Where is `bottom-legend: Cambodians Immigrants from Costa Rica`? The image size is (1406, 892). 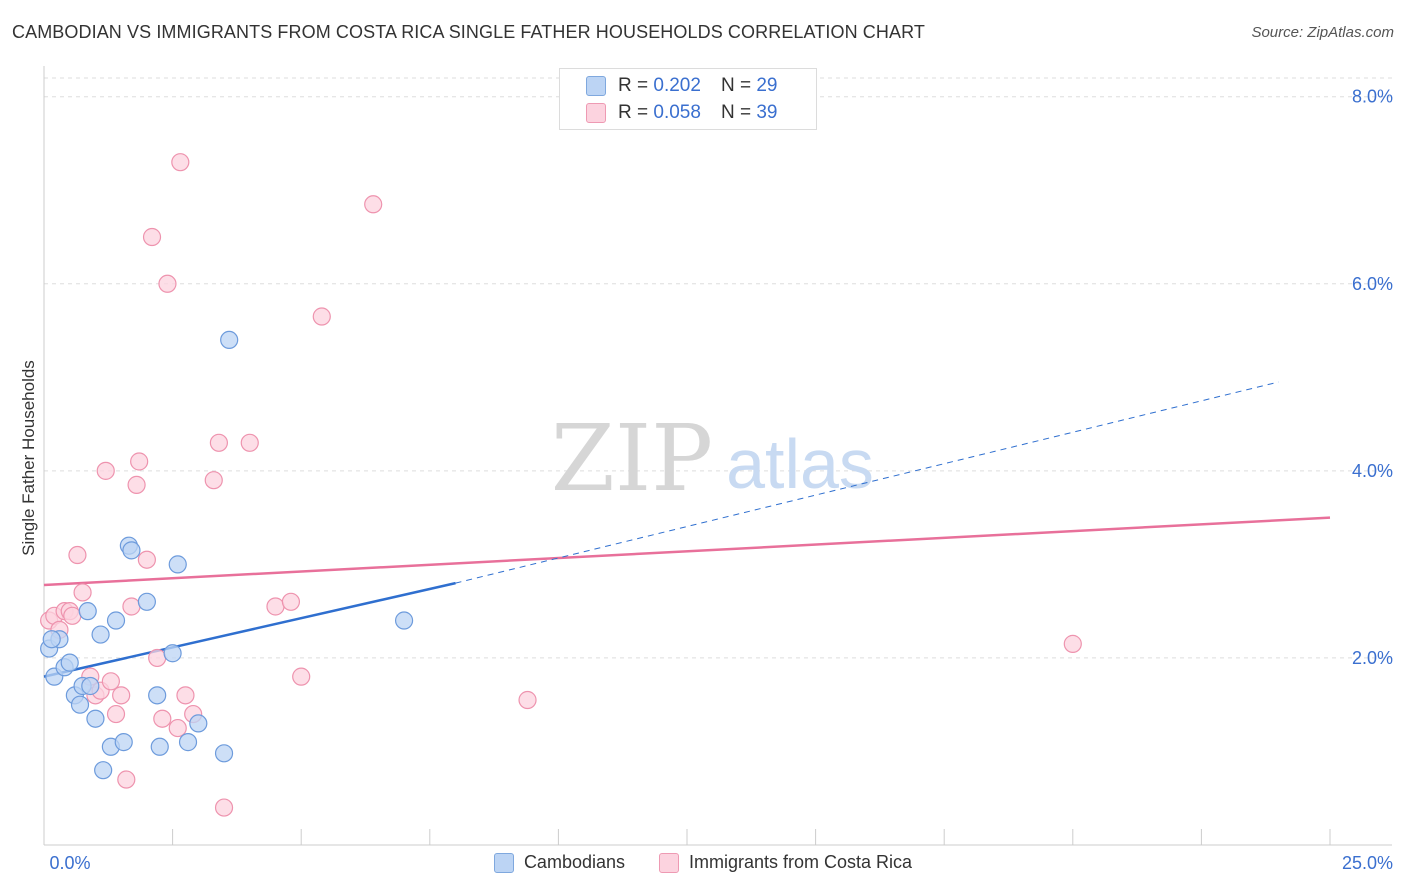 bottom-legend: Cambodians Immigrants from Costa Rica is located at coordinates (703, 862).